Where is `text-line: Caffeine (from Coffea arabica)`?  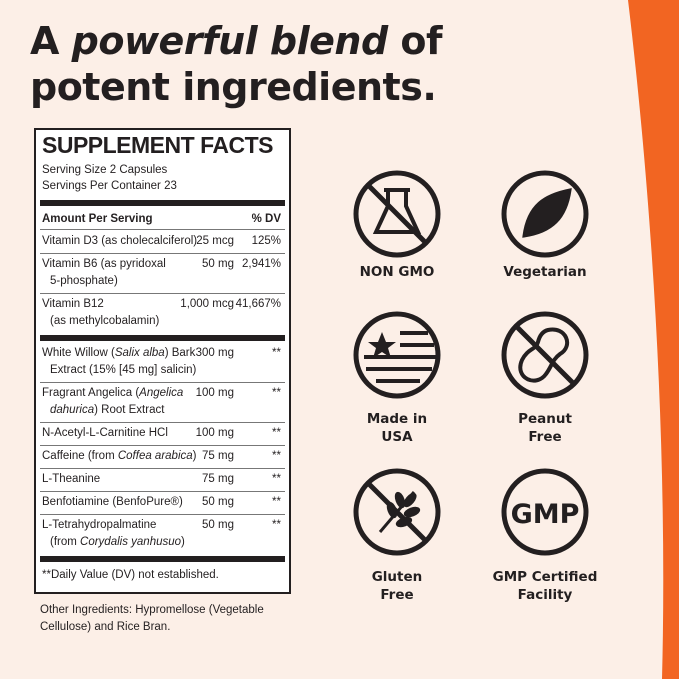
text-line: Caffeine (from Coffea arabica) is located at coordinates (119, 456).